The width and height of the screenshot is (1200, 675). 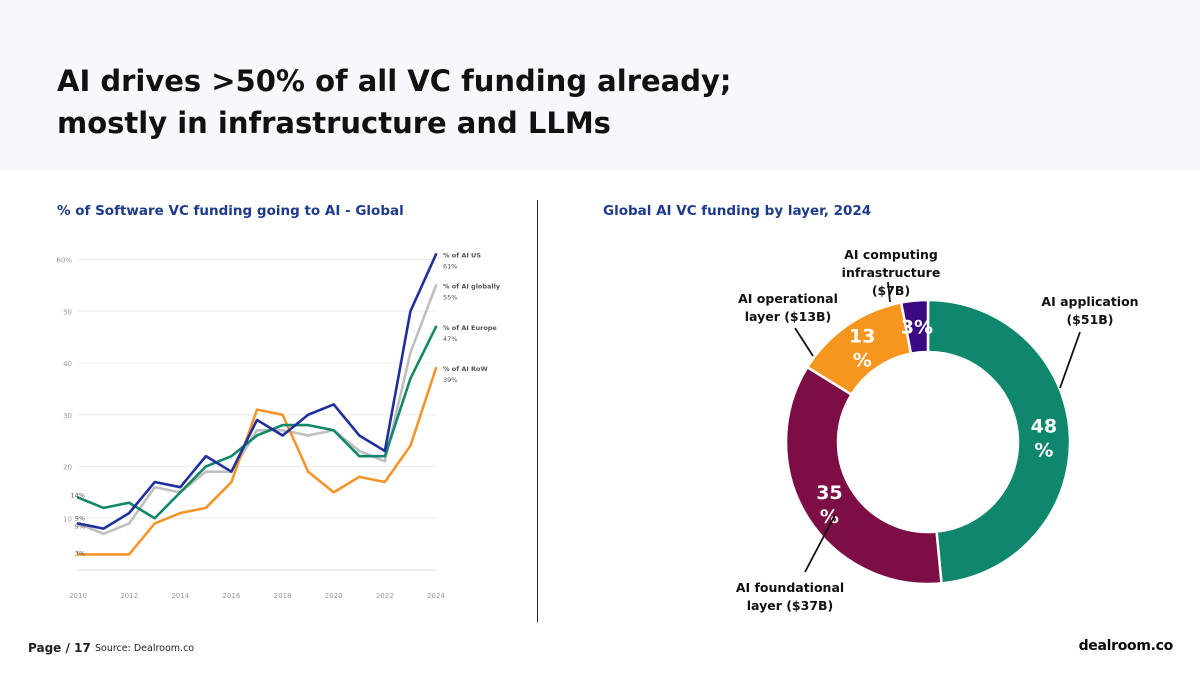 I want to click on x-tick-label: 2014, so click(x=180, y=596).